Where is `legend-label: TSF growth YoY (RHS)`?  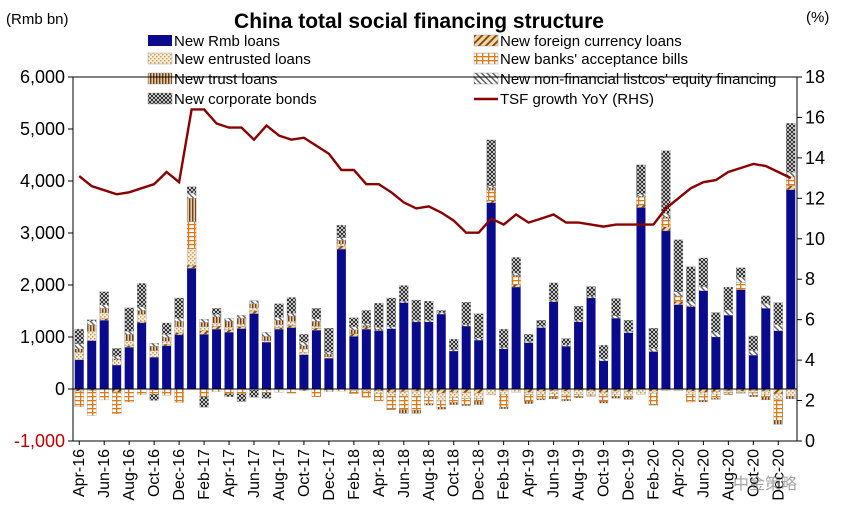
legend-label: TSF growth YoY (RHS) is located at coordinates (577, 99).